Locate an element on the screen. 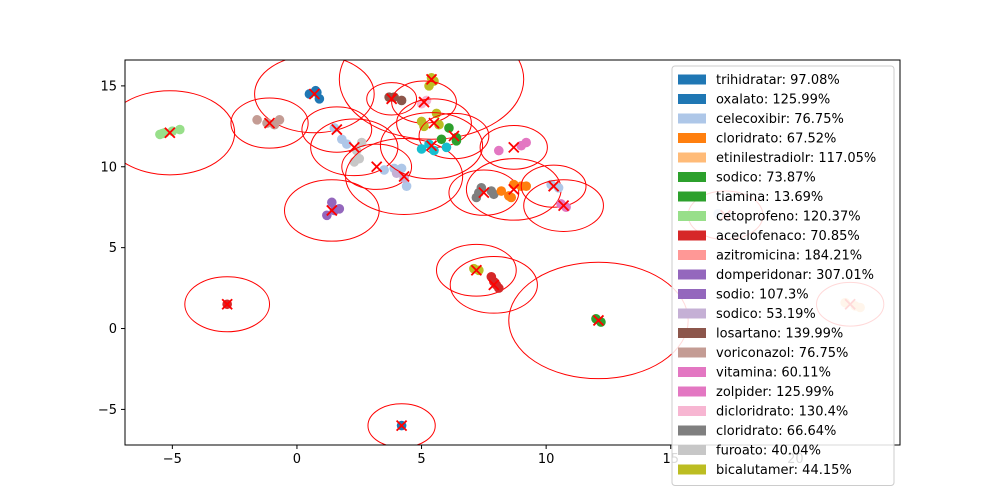  legend-entry: tiamina: 13.69% is located at coordinates (750, 197).